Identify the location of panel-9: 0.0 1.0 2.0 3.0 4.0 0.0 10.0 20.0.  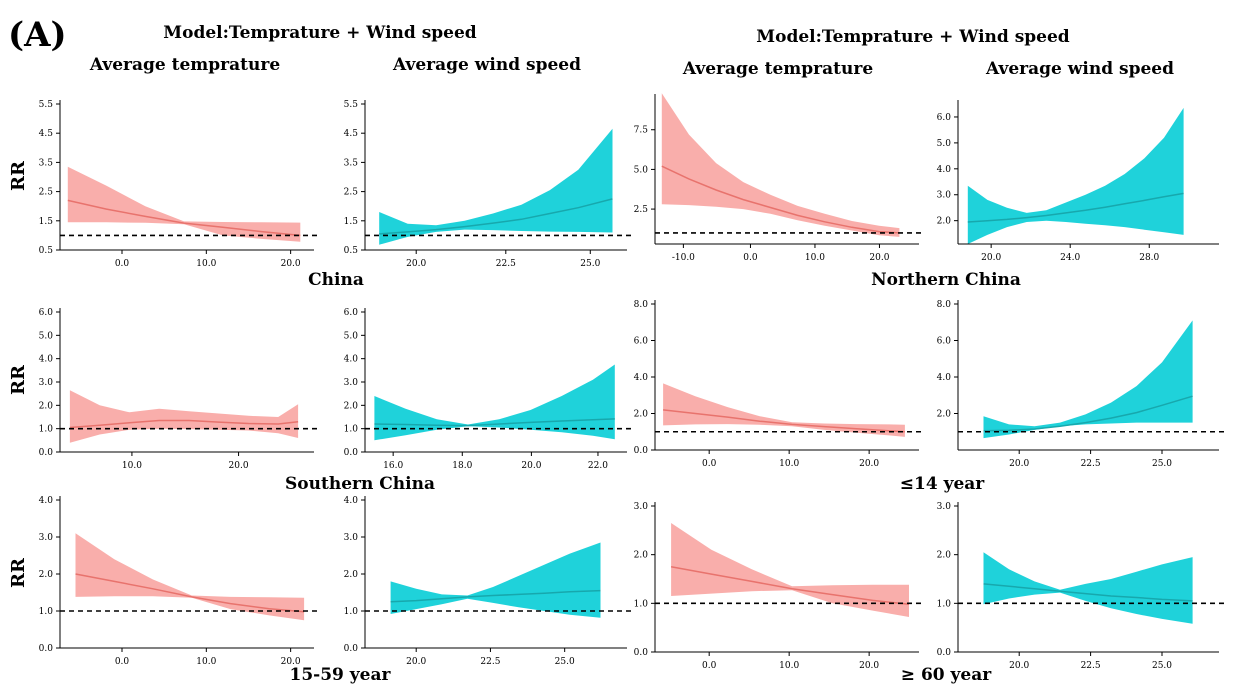
(179, 581).